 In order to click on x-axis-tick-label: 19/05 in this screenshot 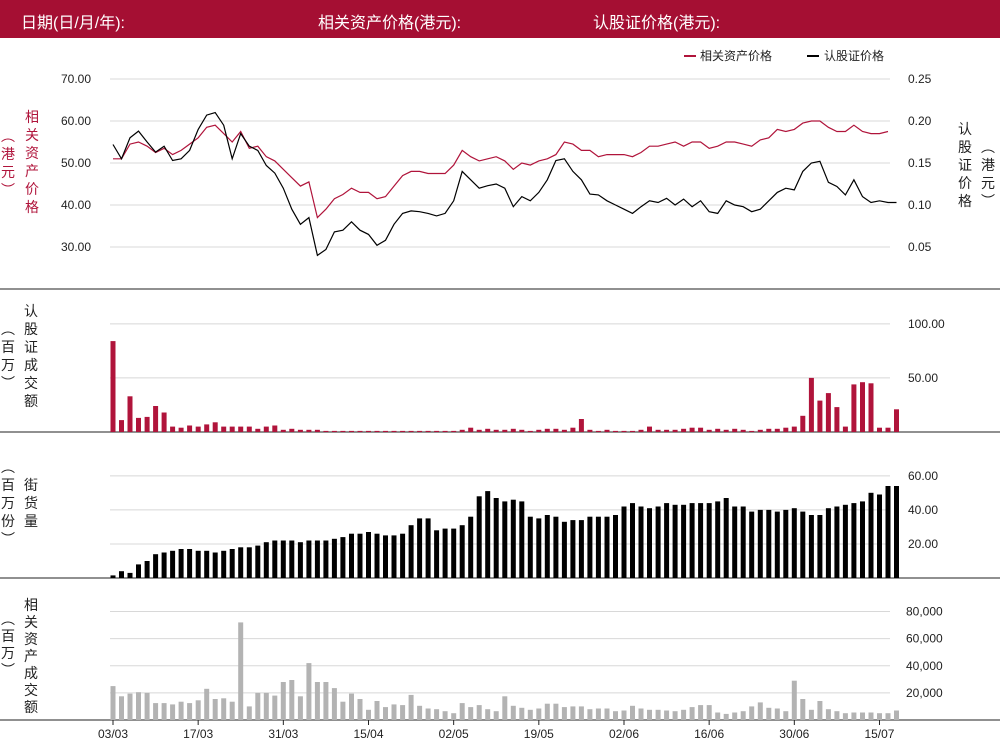, I will do `click(539, 734)`.